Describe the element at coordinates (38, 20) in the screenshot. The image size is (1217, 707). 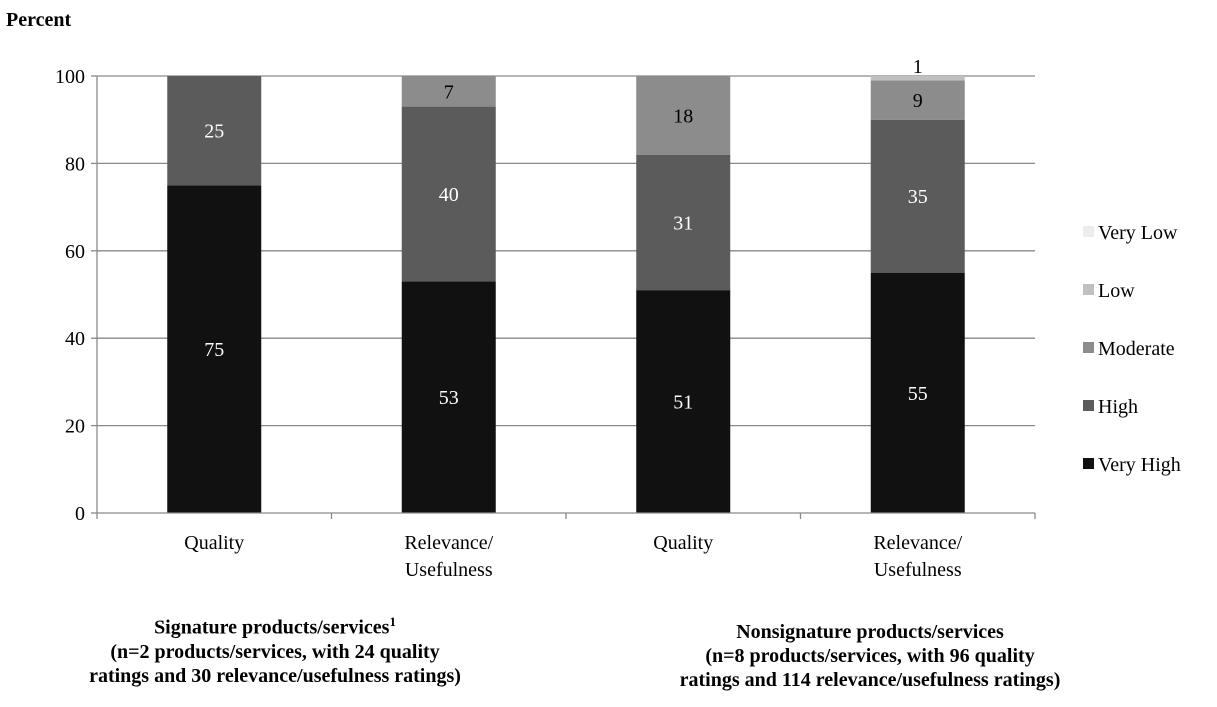
I see `y-axis-title: Percent` at that location.